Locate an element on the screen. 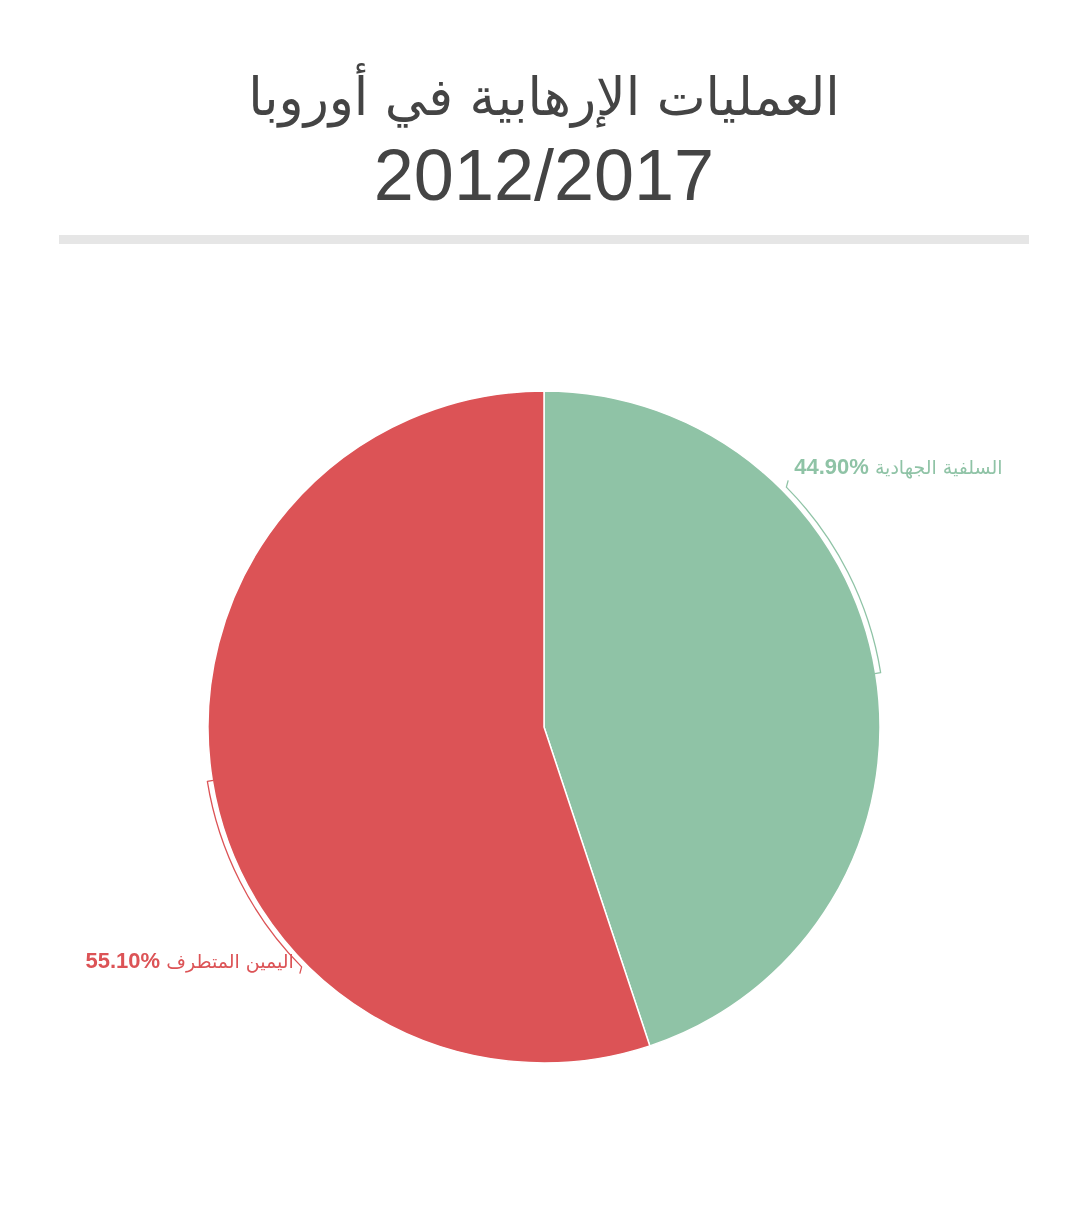  data-label: 55.10% is located at coordinates (126, 960).